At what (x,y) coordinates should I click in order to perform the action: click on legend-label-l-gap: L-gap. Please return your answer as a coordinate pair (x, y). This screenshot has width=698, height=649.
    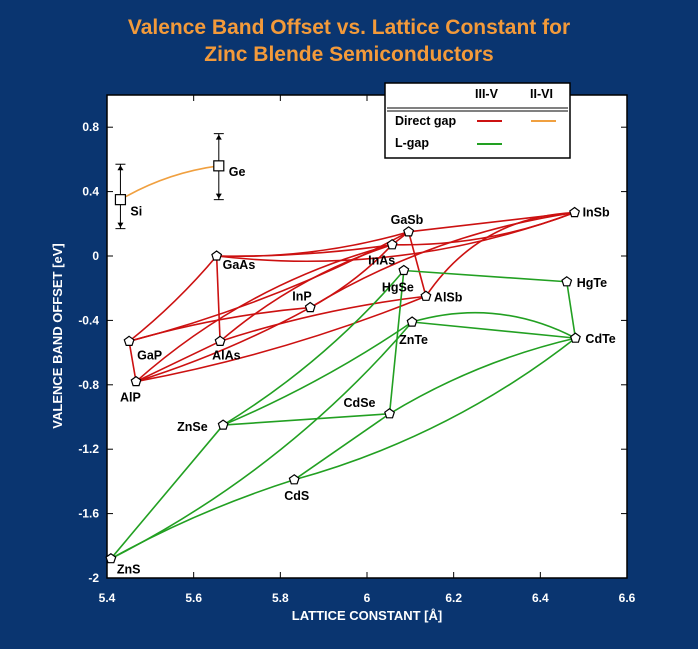
    Looking at the image, I should click on (412, 143).